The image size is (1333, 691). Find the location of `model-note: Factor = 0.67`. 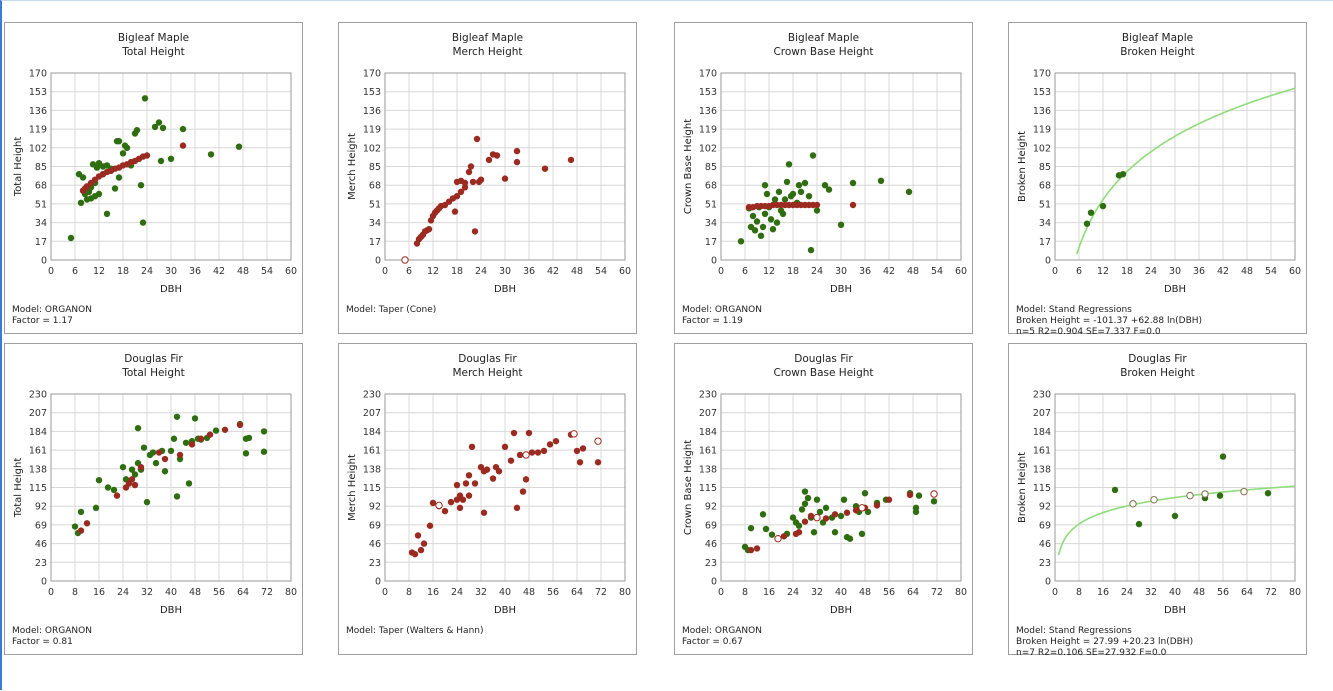

model-note: Factor = 0.67 is located at coordinates (712, 642).